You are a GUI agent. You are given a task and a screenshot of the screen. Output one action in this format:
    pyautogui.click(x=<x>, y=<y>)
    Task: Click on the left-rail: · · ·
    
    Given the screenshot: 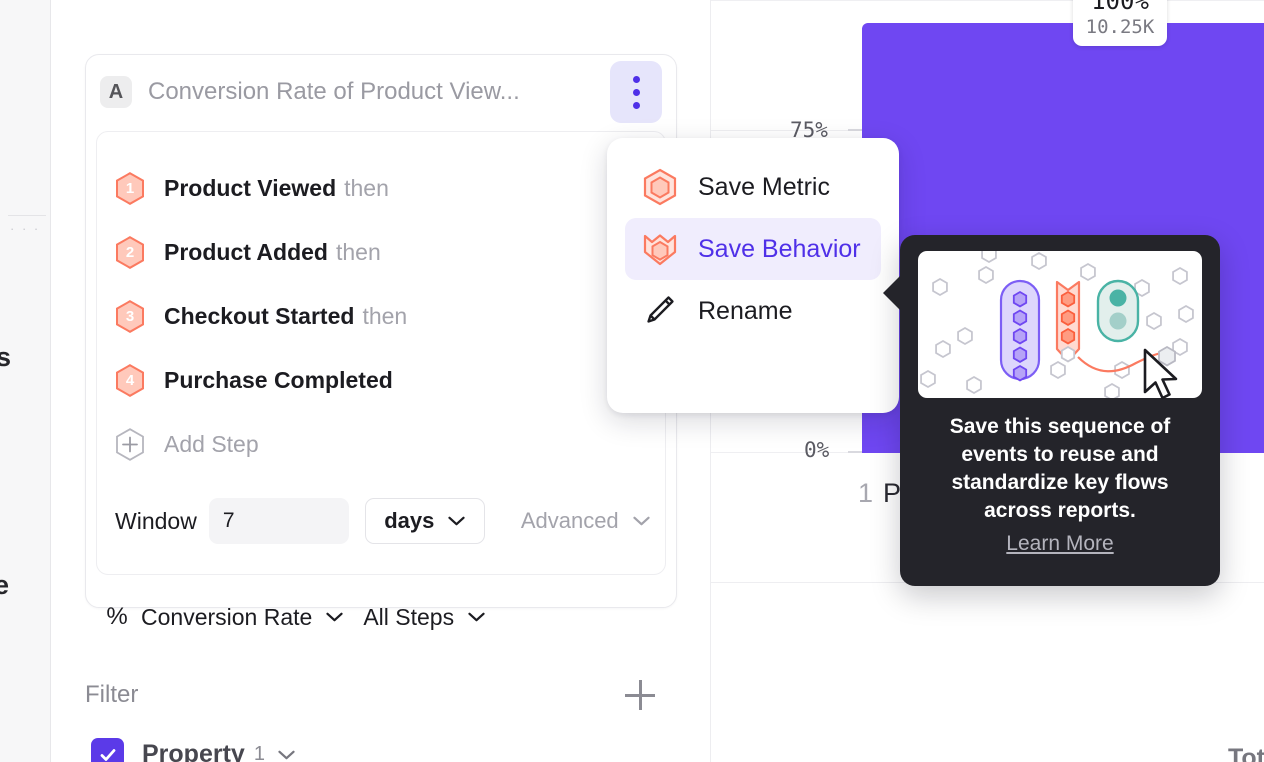 What is the action you would take?
    pyautogui.click(x=25, y=381)
    